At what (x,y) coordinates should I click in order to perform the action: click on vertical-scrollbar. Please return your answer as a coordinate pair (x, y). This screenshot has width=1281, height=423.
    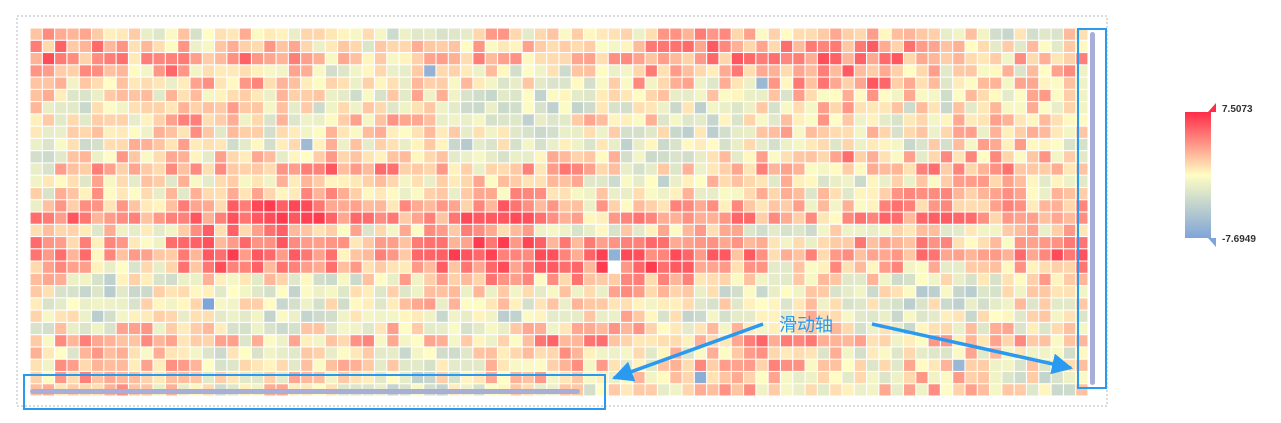
    Looking at the image, I should click on (1092, 208).